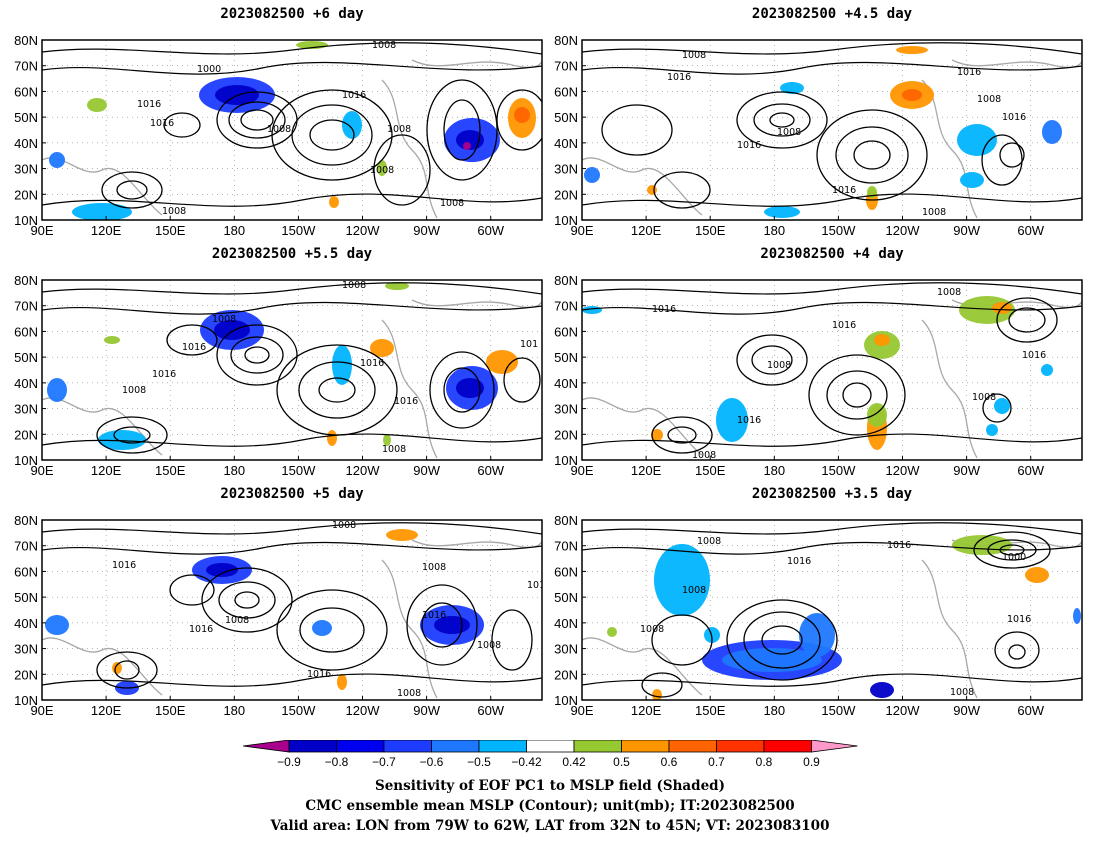 This screenshot has height=850, width=1100. Describe the element at coordinates (966, 470) in the screenshot. I see `lon-label: 90W` at that location.